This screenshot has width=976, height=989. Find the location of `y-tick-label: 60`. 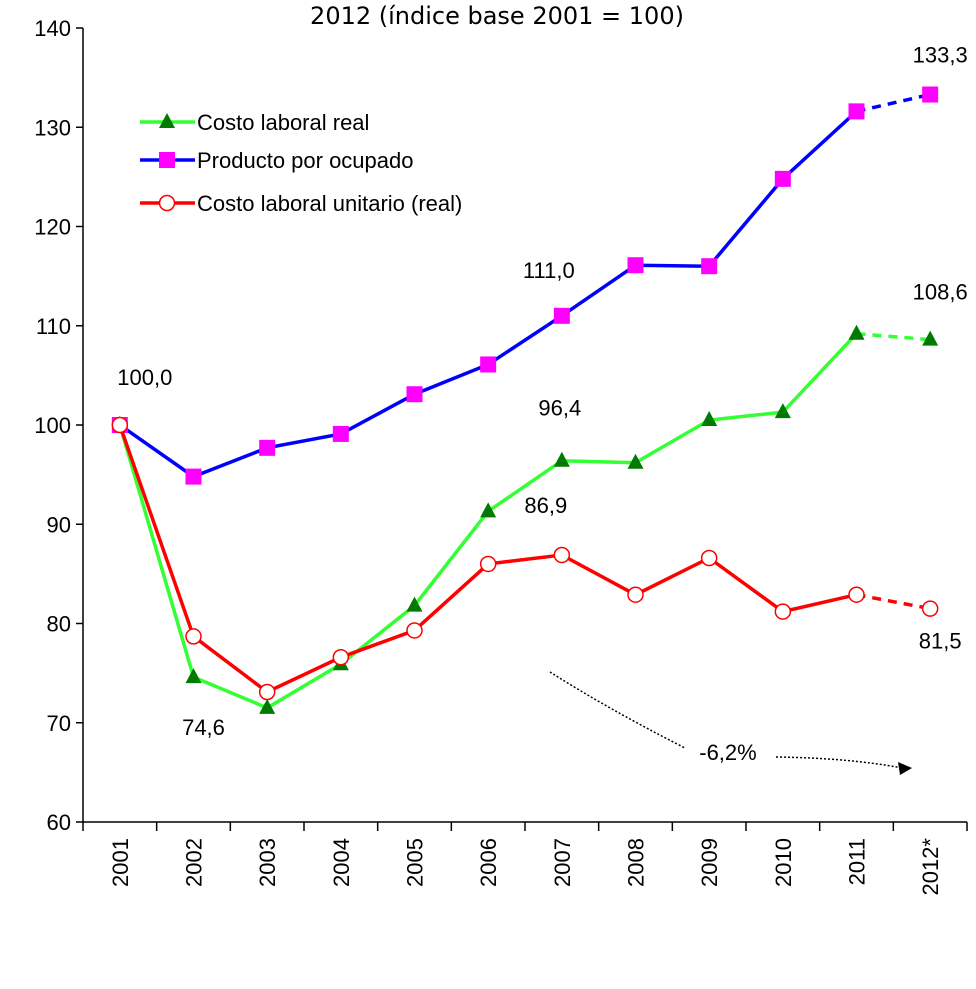

y-tick-label: 60 is located at coordinates (59, 822).